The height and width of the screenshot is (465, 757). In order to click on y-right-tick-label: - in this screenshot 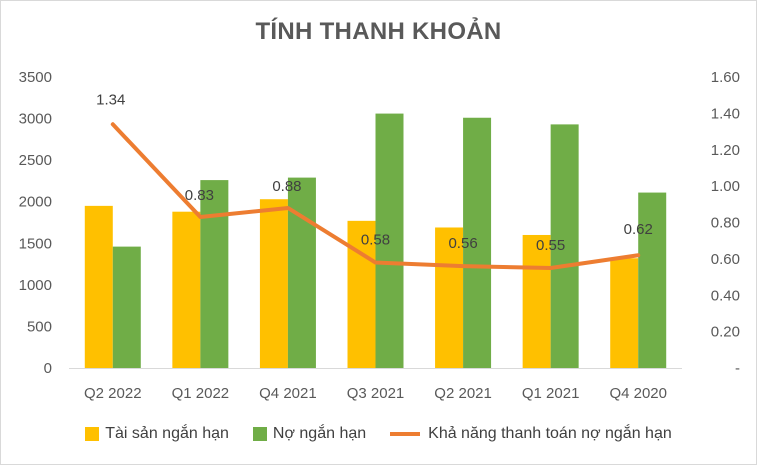, I will do `click(737, 368)`.